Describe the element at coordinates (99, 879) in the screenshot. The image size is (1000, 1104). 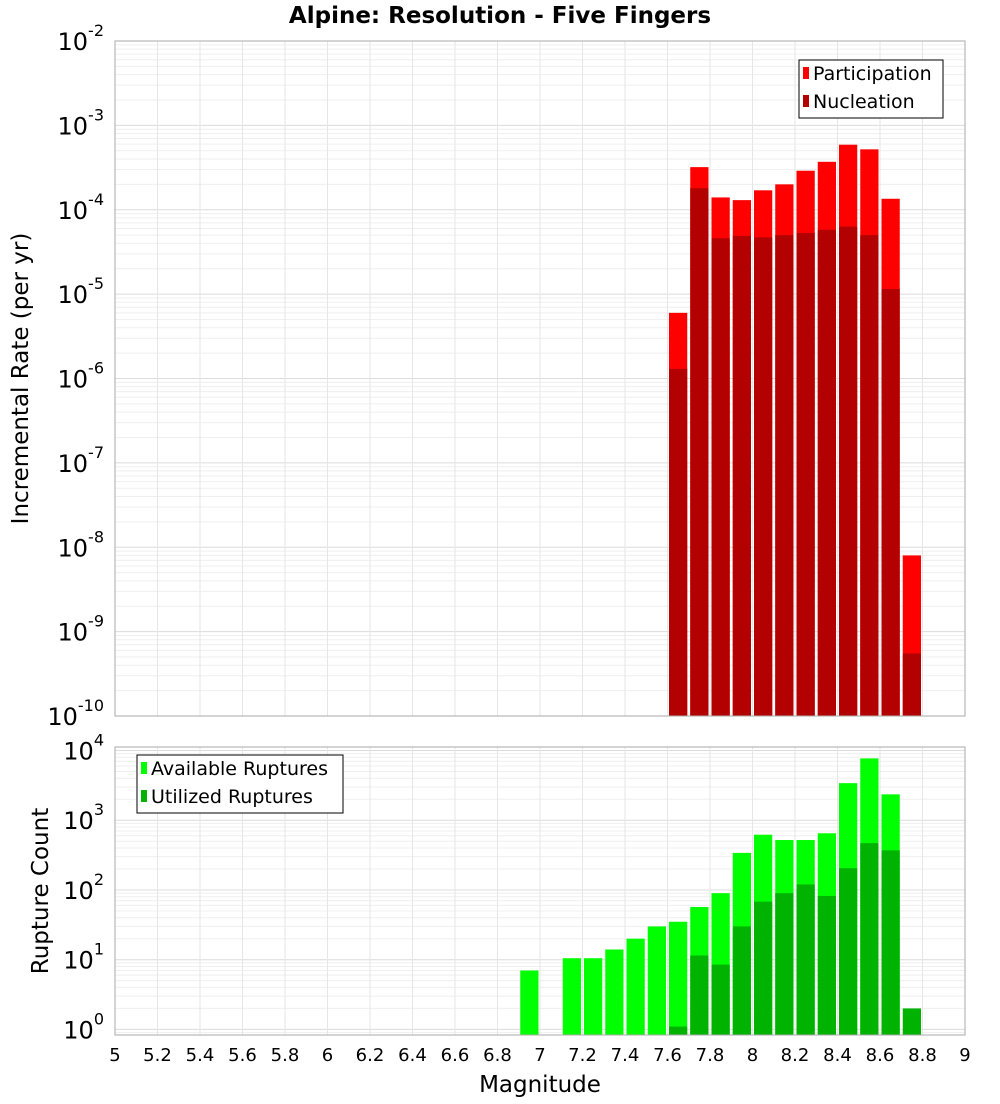
I see `y-tick-exponent: 2` at that location.